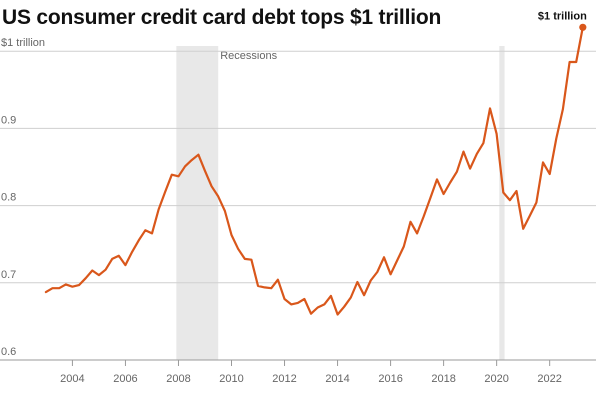 The image size is (600, 400). What do you see at coordinates (8, 120) in the screenshot?
I see `y-tick-label: 0.9` at bounding box center [8, 120].